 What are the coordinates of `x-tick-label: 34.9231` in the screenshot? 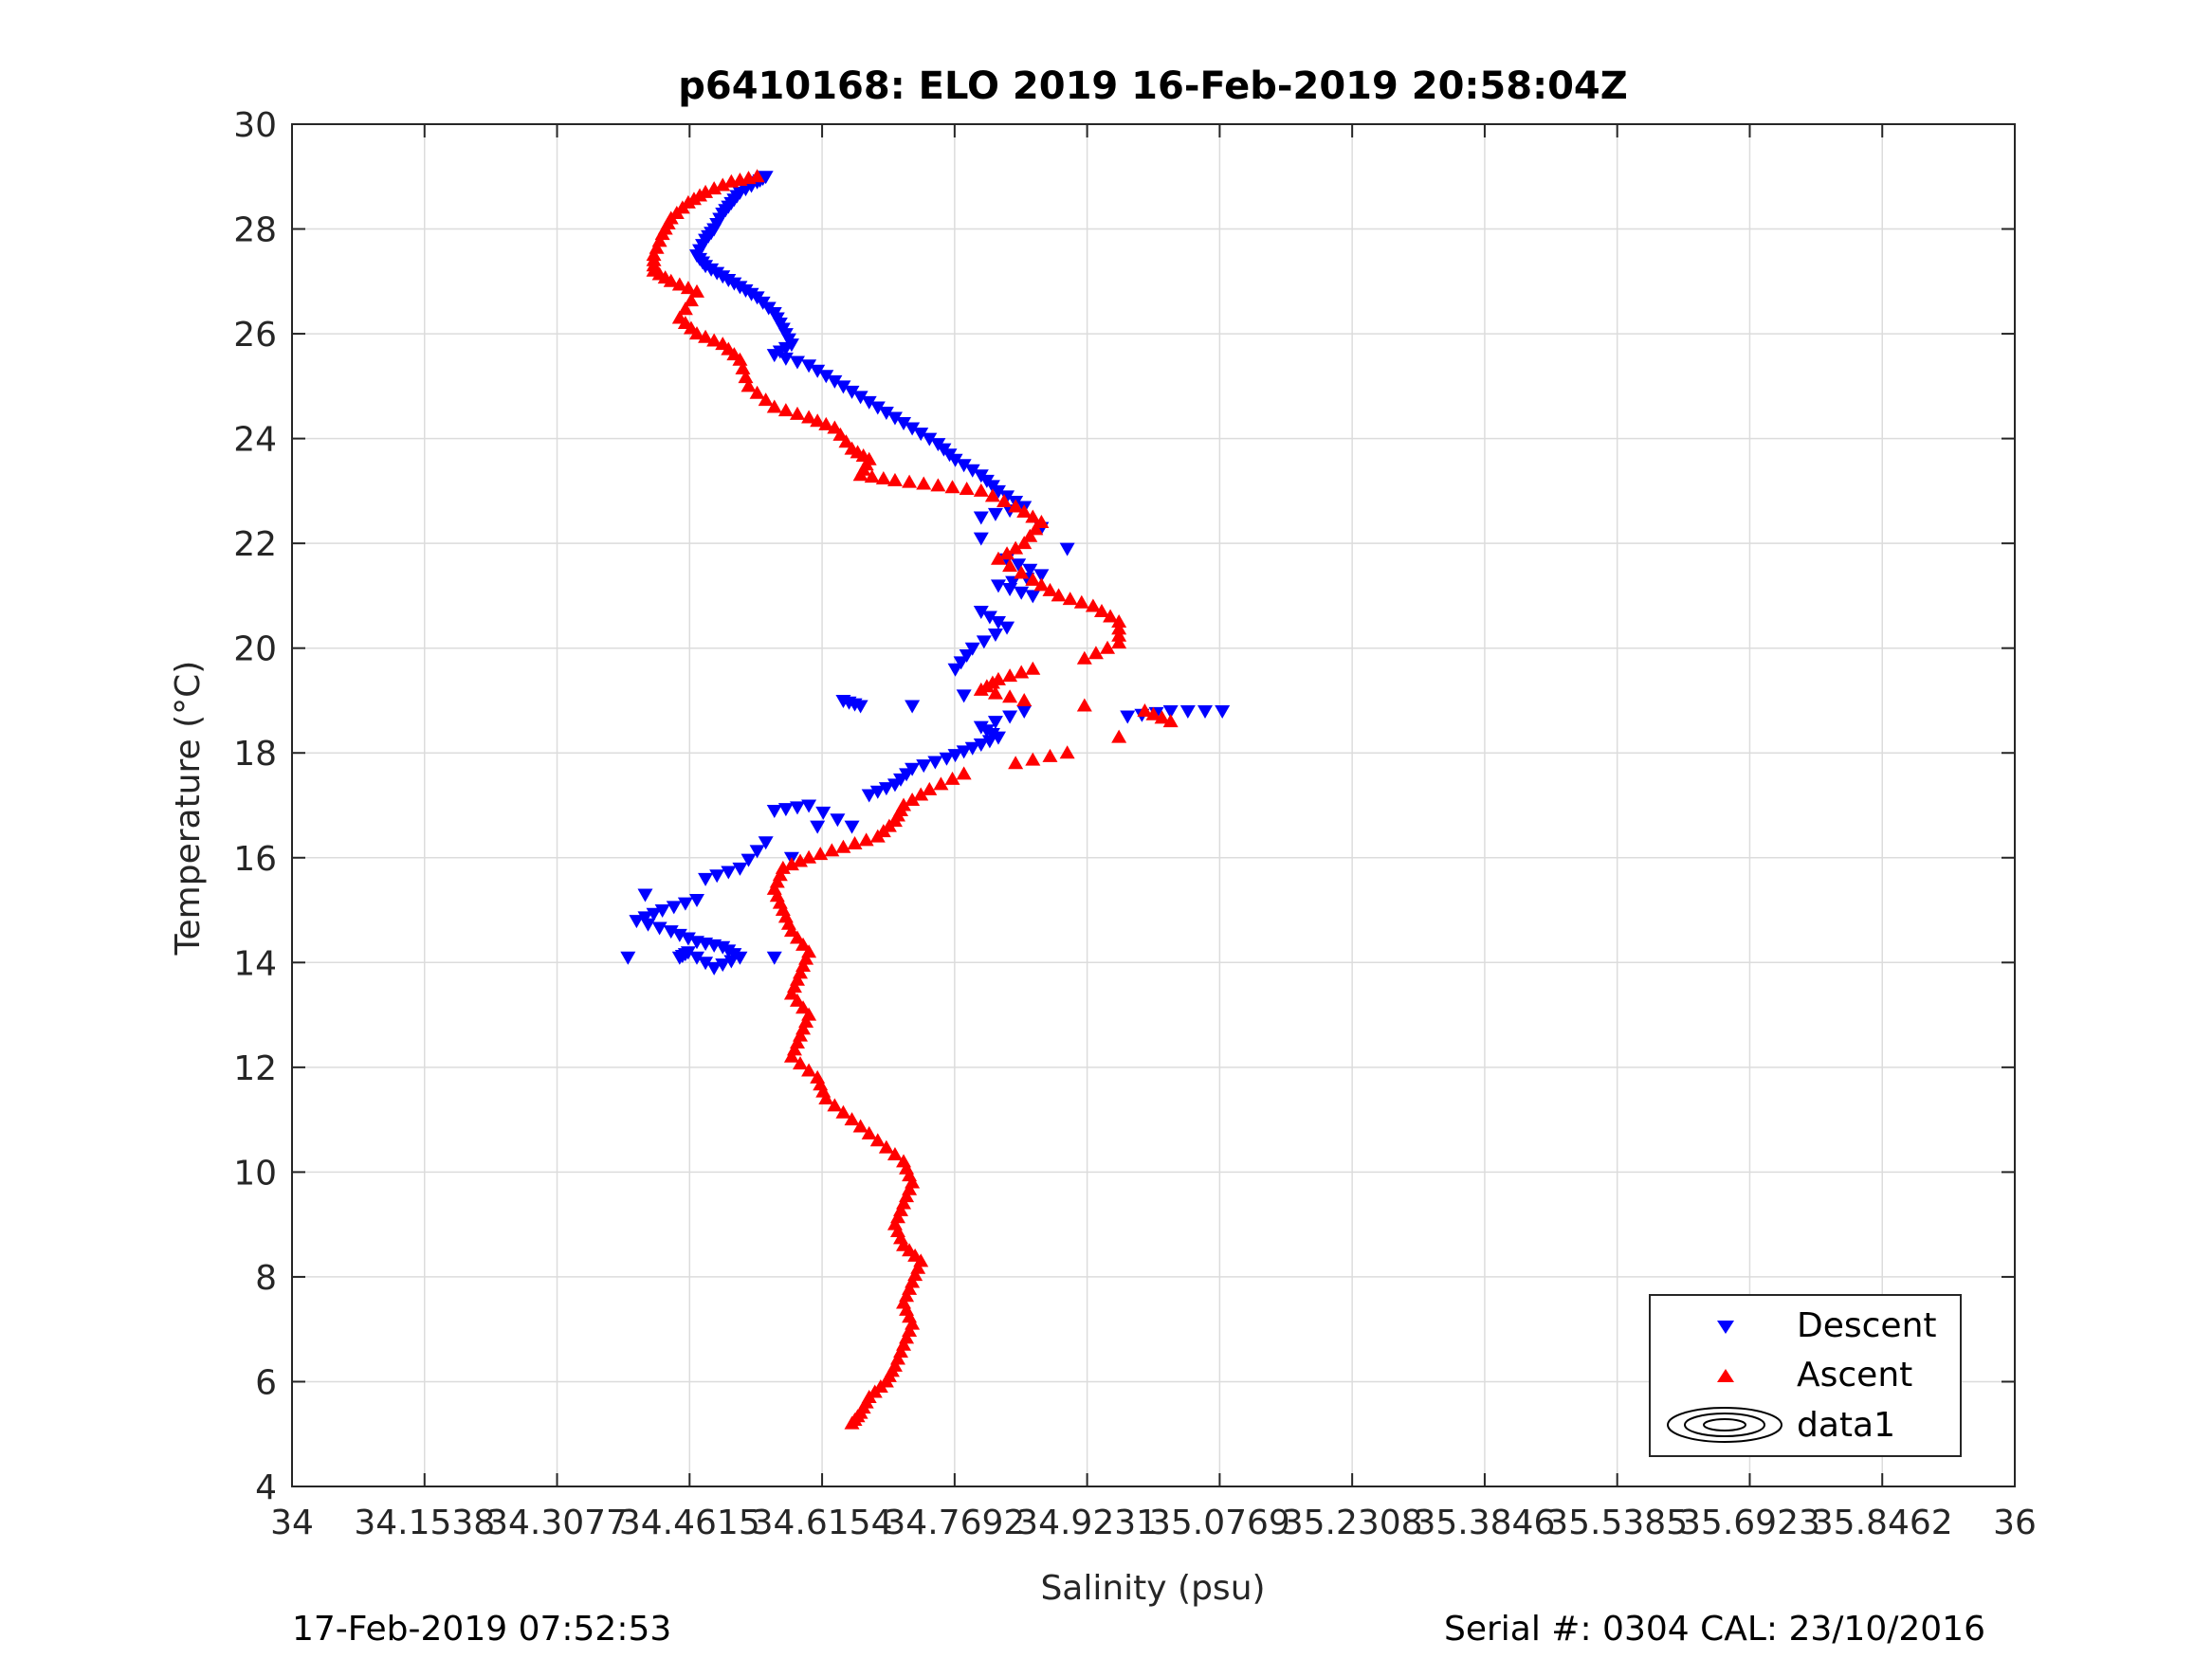 It's located at (1087, 1523).